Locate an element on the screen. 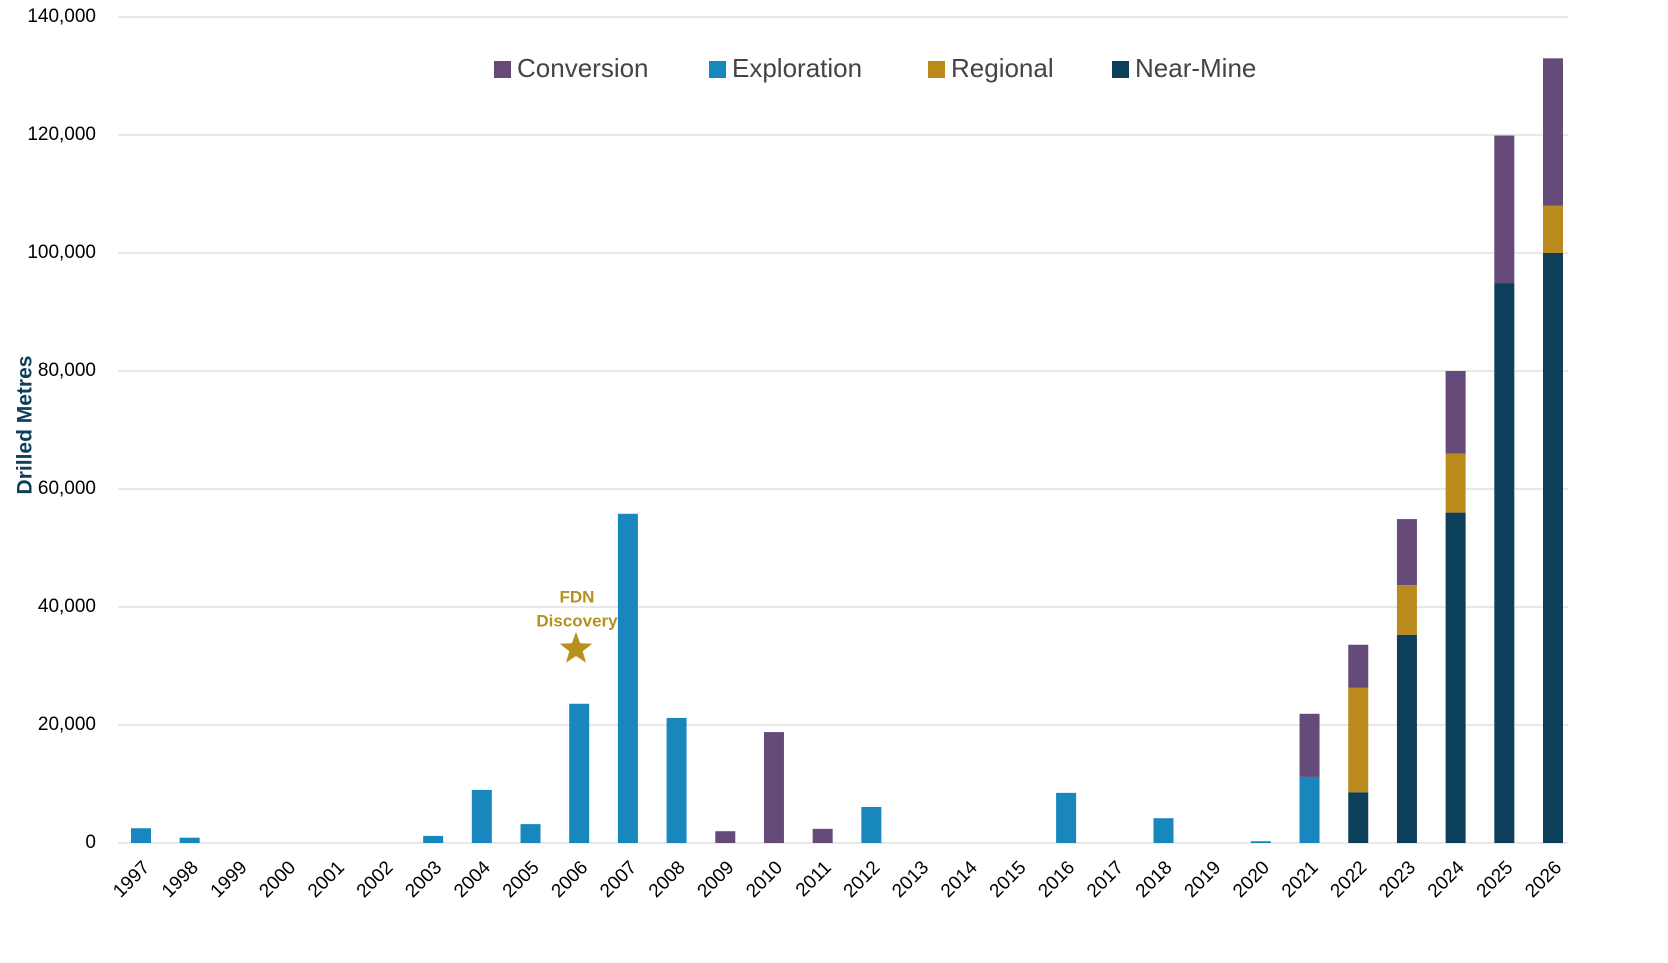 The width and height of the screenshot is (1668, 963). x-tick-label: 2013 is located at coordinates (910, 879).